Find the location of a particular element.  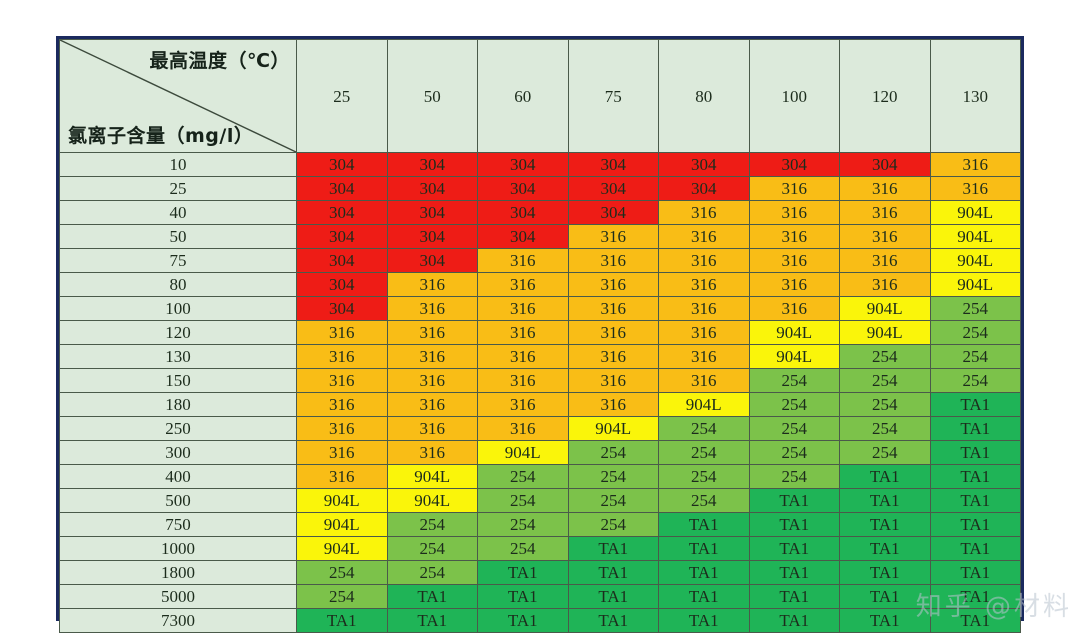

cell-250-25: 316 is located at coordinates (342, 428).